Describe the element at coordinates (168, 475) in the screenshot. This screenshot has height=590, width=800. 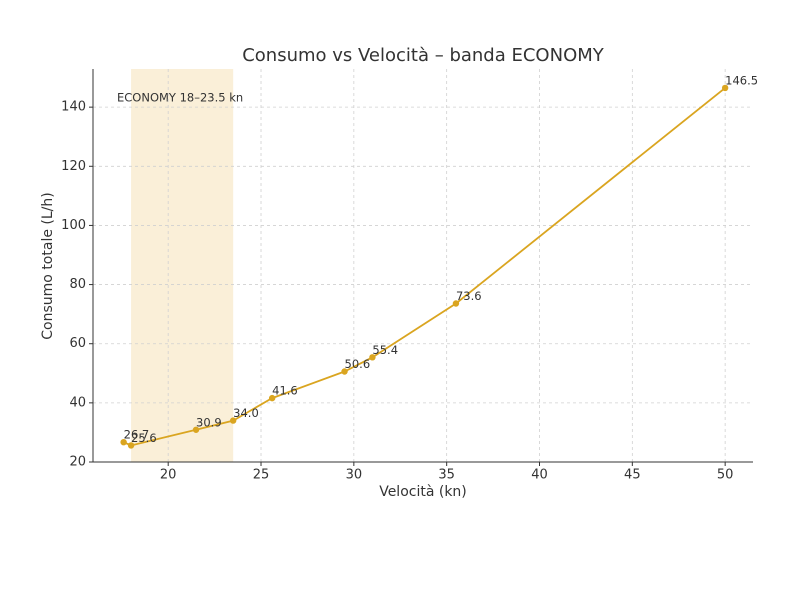
I see `x-tick-label: 20` at that location.